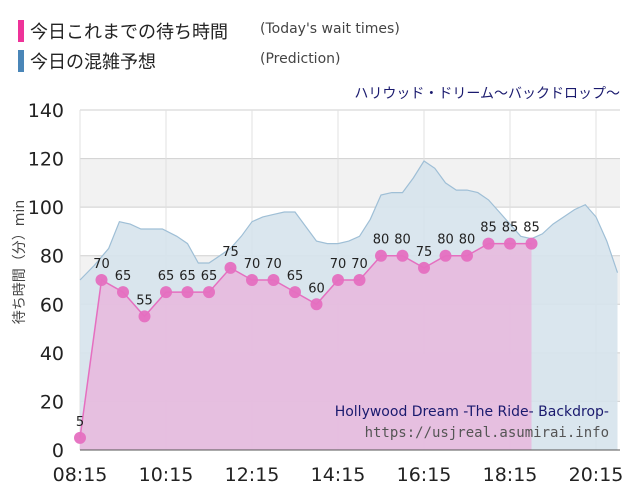 This screenshot has height=500, width=640. I want to click on y-tick-label: 140, so click(46, 111).